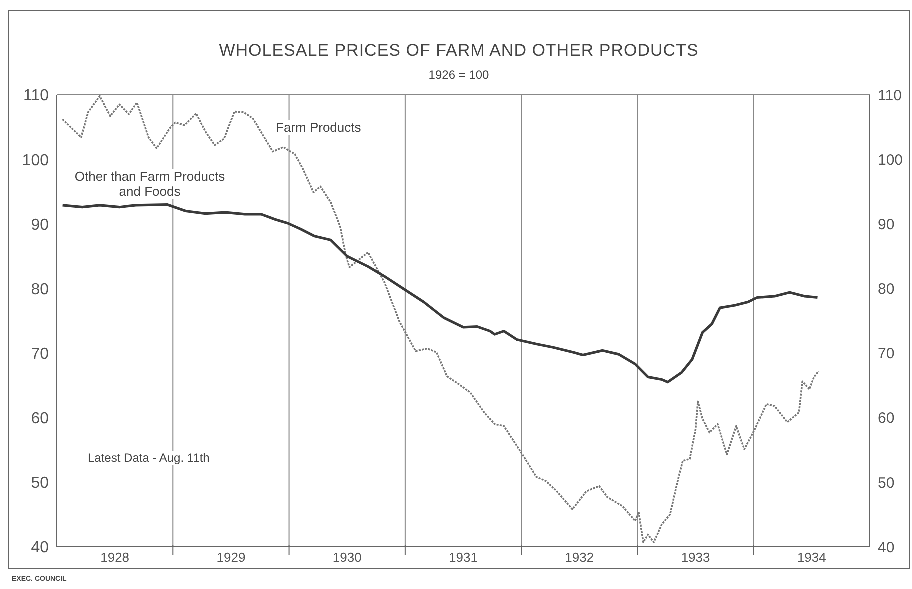 Image resolution: width=912 pixels, height=589 pixels. Describe the element at coordinates (36, 161) in the screenshot. I see `y-tick-label: 100` at that location.